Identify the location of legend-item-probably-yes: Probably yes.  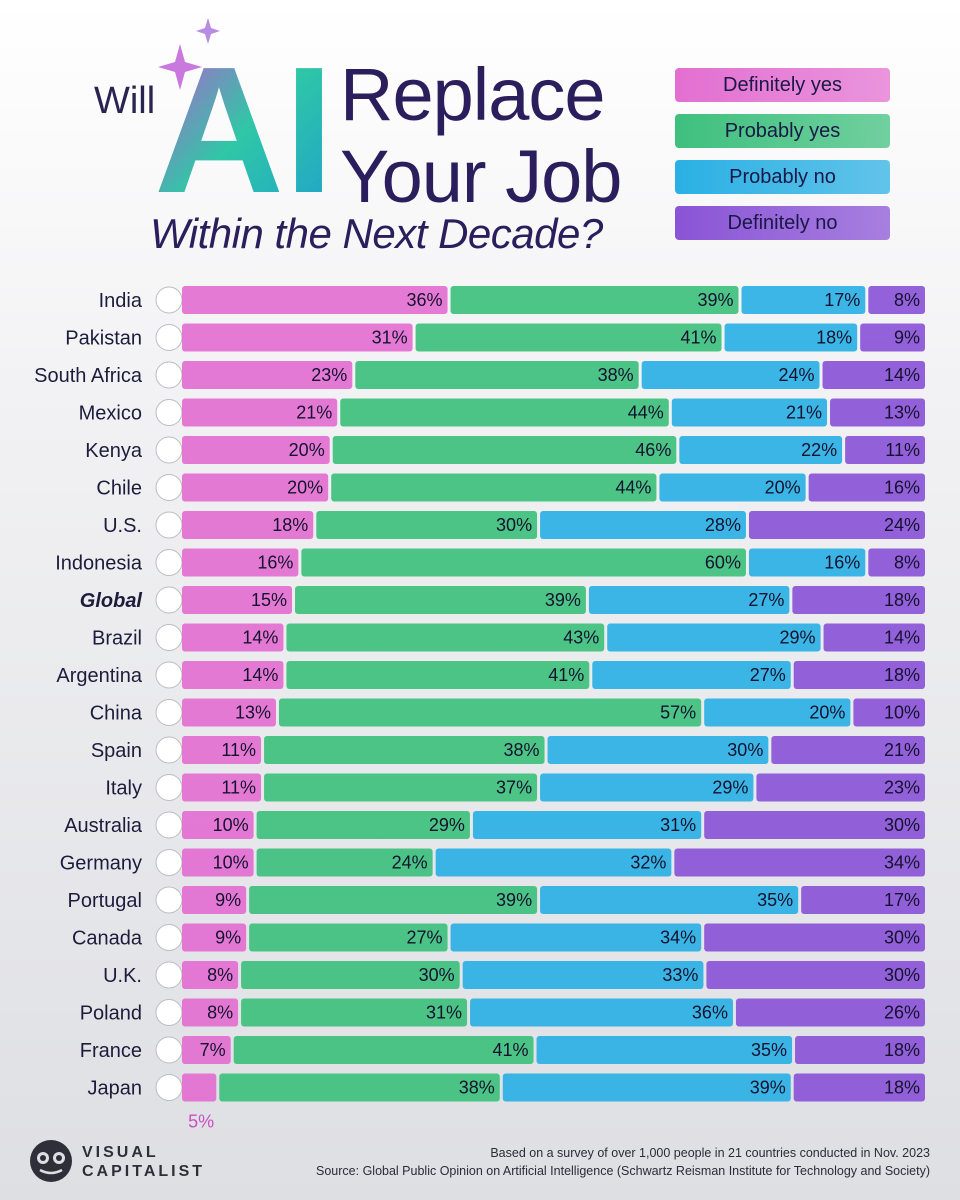
(782, 131).